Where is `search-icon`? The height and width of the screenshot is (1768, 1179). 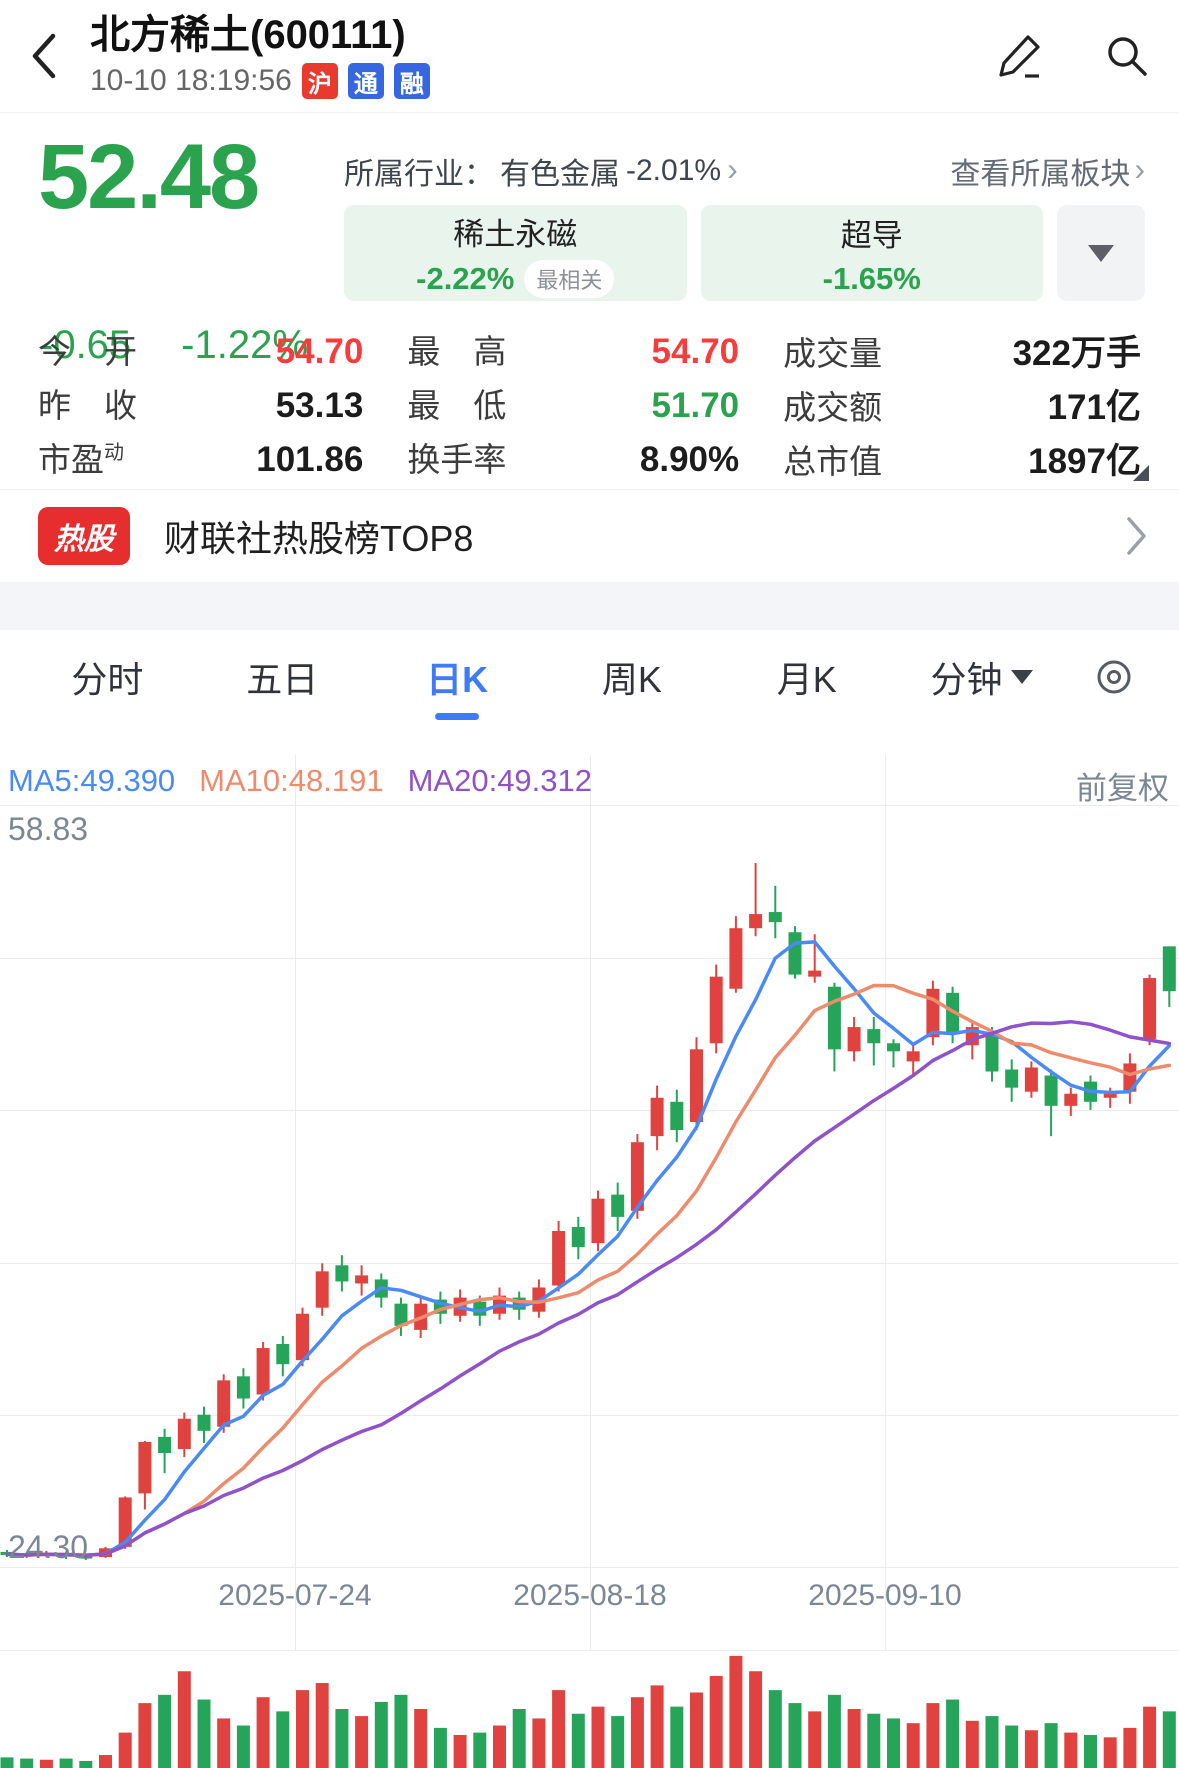 search-icon is located at coordinates (1127, 56).